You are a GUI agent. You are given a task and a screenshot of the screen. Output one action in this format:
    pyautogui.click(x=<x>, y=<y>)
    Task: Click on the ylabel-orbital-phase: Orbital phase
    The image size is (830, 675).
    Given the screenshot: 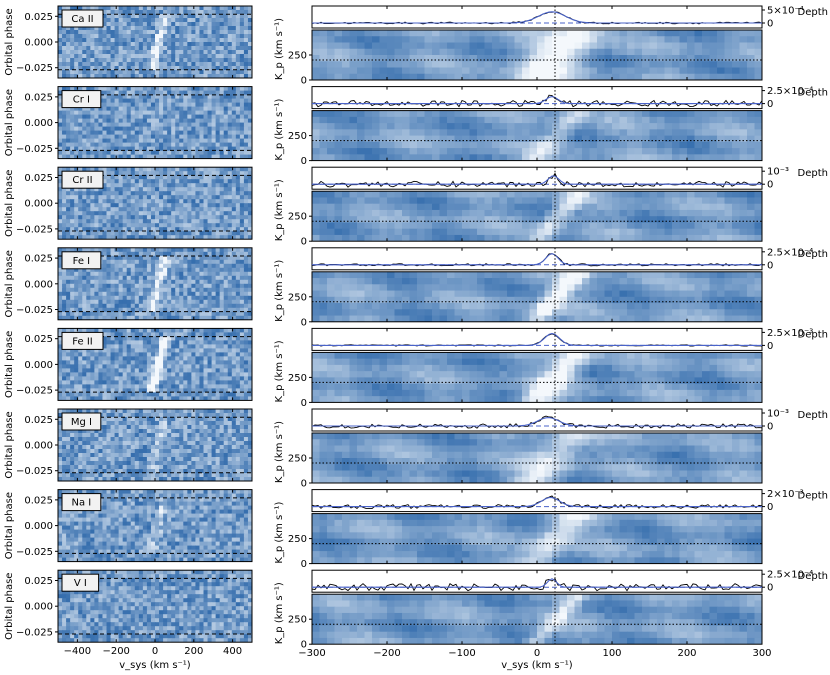 What is the action you would take?
    pyautogui.click(x=9, y=122)
    